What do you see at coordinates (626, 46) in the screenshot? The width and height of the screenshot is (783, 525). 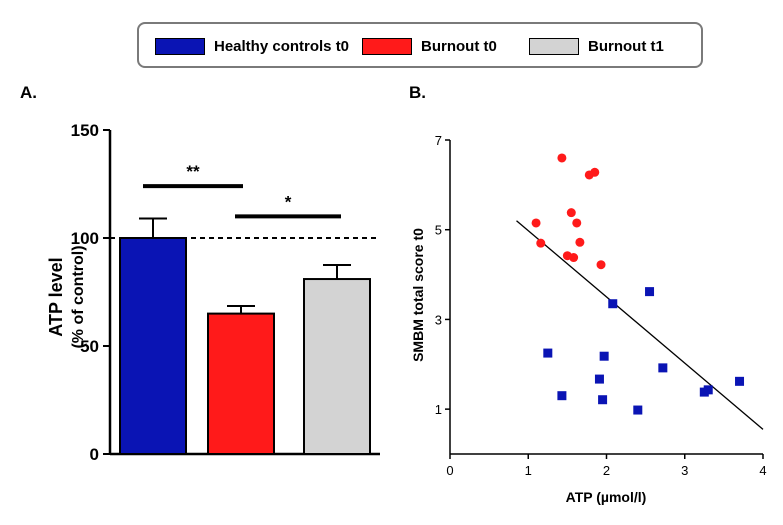 I see `legend-label: Burnout t1` at bounding box center [626, 46].